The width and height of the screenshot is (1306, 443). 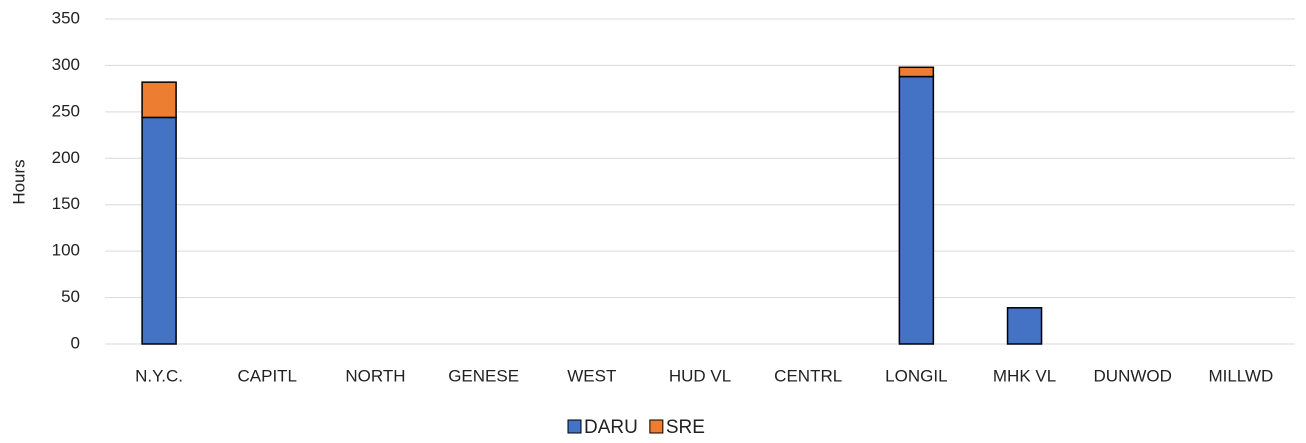 What do you see at coordinates (66, 110) in the screenshot?
I see `y-tick-label: 250` at bounding box center [66, 110].